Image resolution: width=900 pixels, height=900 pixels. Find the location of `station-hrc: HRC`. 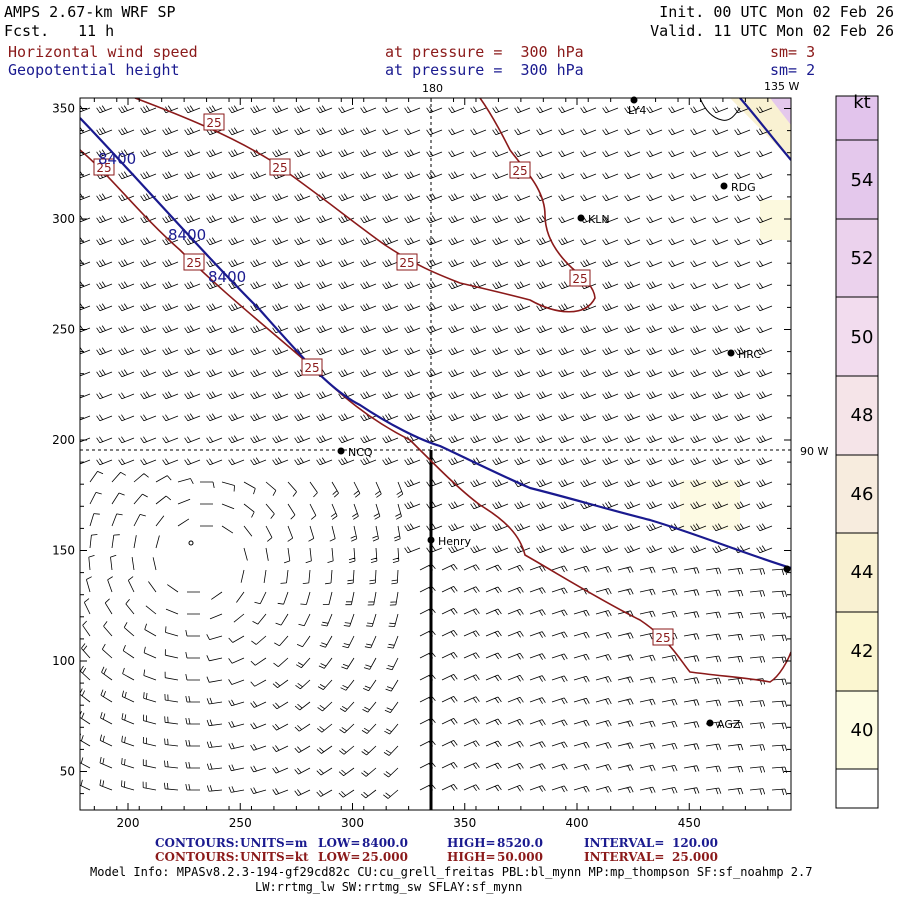

station-hrc: HRC is located at coordinates (749, 354).